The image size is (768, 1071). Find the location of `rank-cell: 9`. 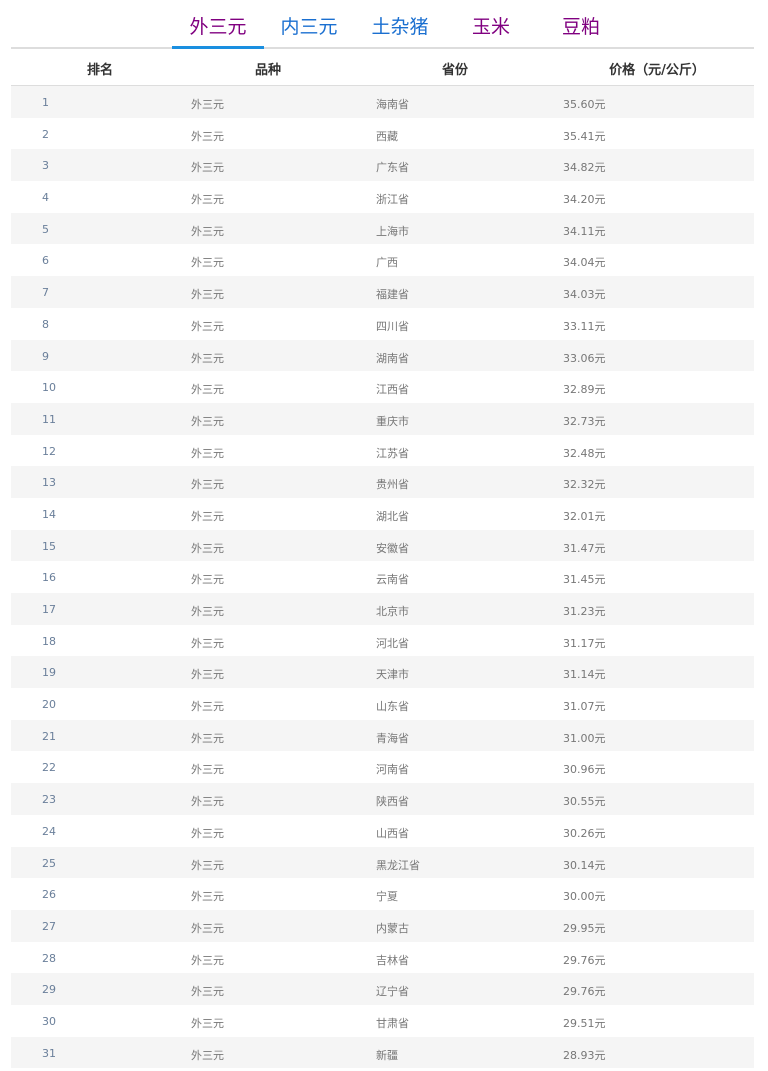

rank-cell: 9 is located at coordinates (45, 356).